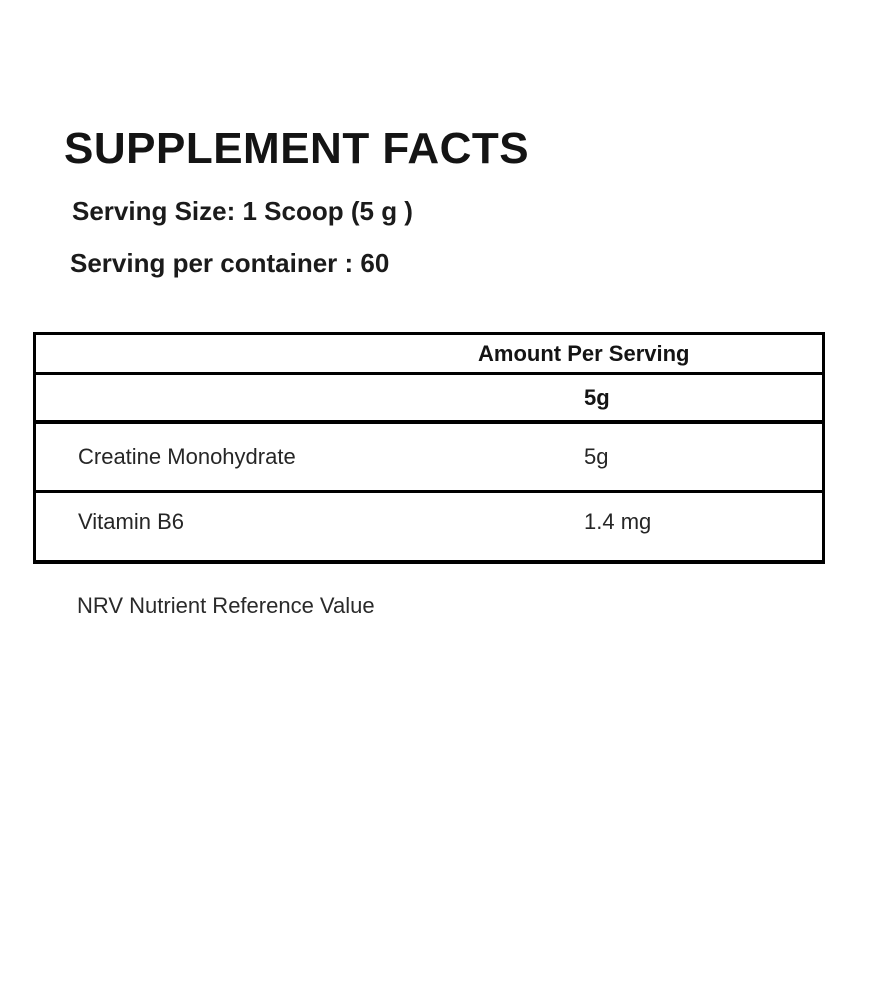  I want to click on serving-amount-value: 5g, so click(597, 397).